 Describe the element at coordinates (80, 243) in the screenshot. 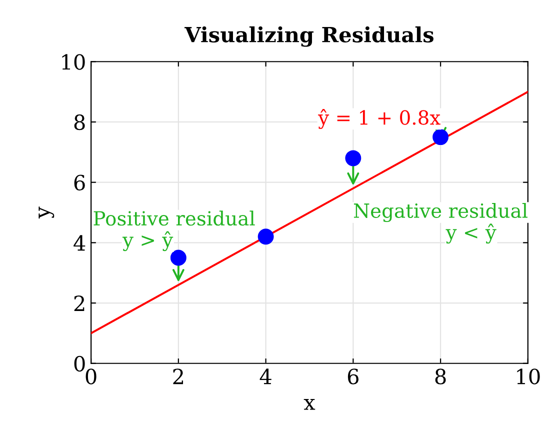

I see `y-tick-label: 4` at that location.